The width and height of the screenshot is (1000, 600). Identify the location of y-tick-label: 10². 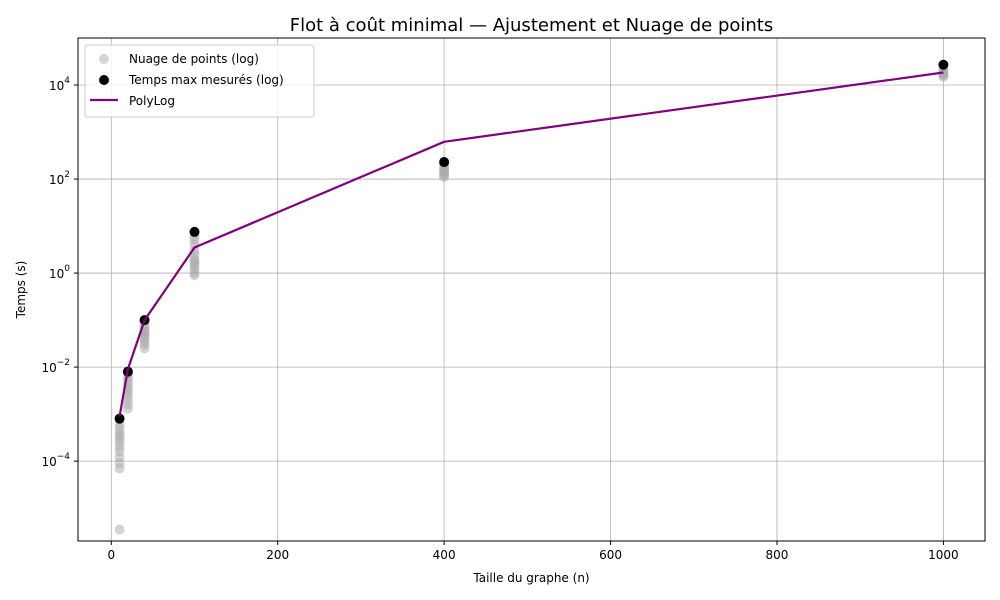
(59, 178).